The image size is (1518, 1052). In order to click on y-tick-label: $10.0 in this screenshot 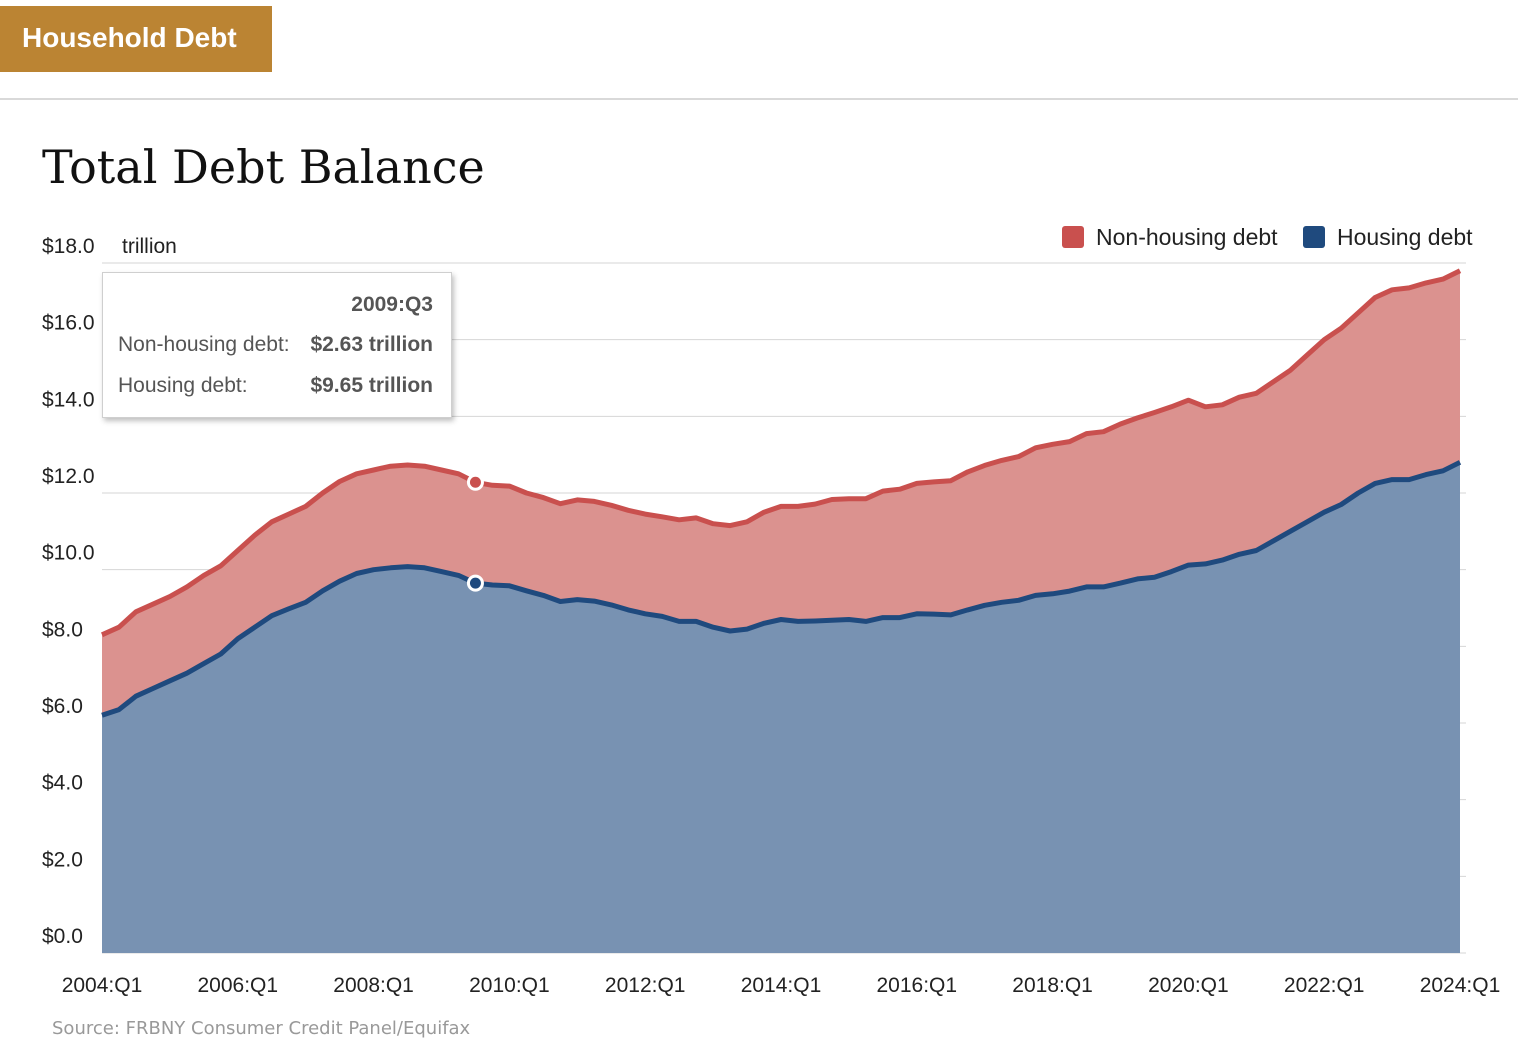, I will do `click(68, 553)`.